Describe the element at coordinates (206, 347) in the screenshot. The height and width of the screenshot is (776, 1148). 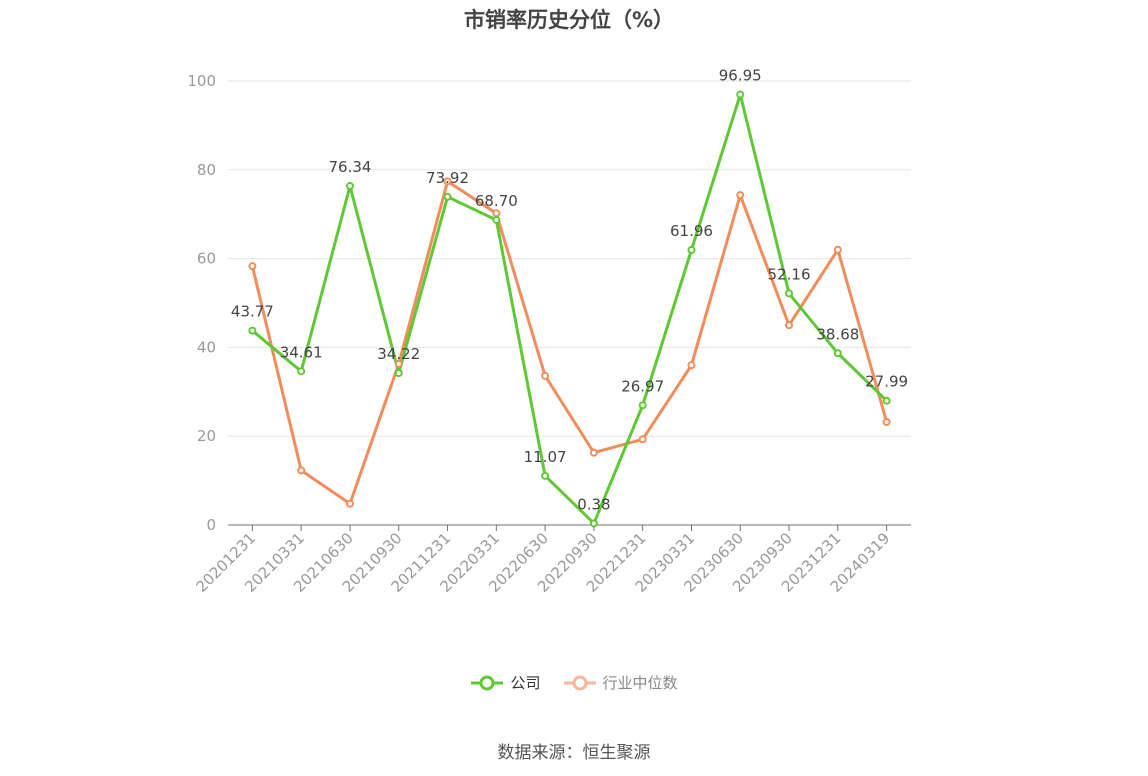
I see `y-tick-label: 40` at that location.